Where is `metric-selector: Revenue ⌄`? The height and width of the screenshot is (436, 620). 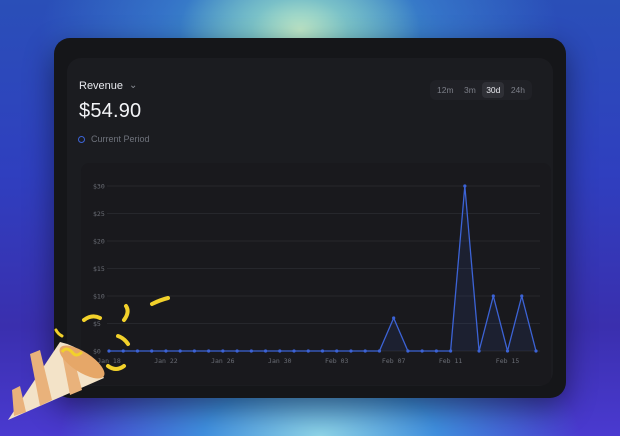
metric-selector: Revenue ⌄ is located at coordinates (108, 86).